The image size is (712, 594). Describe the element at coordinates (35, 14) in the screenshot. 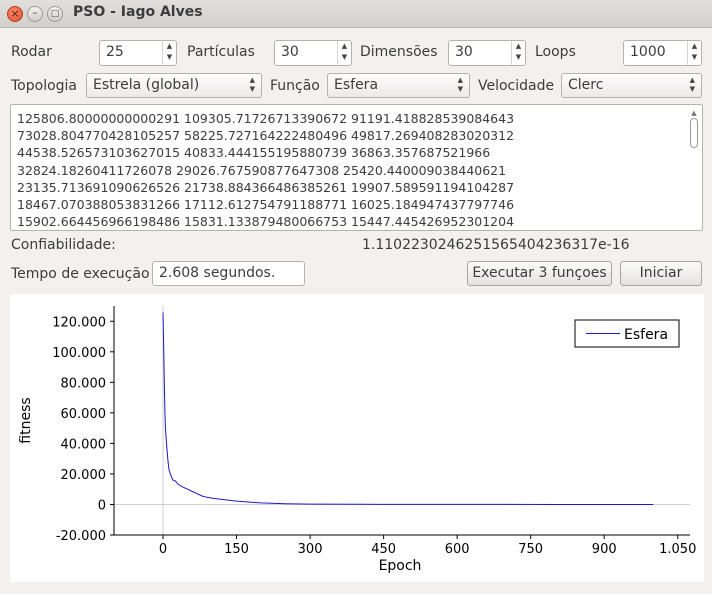

I see `minimize-window-button: –` at that location.